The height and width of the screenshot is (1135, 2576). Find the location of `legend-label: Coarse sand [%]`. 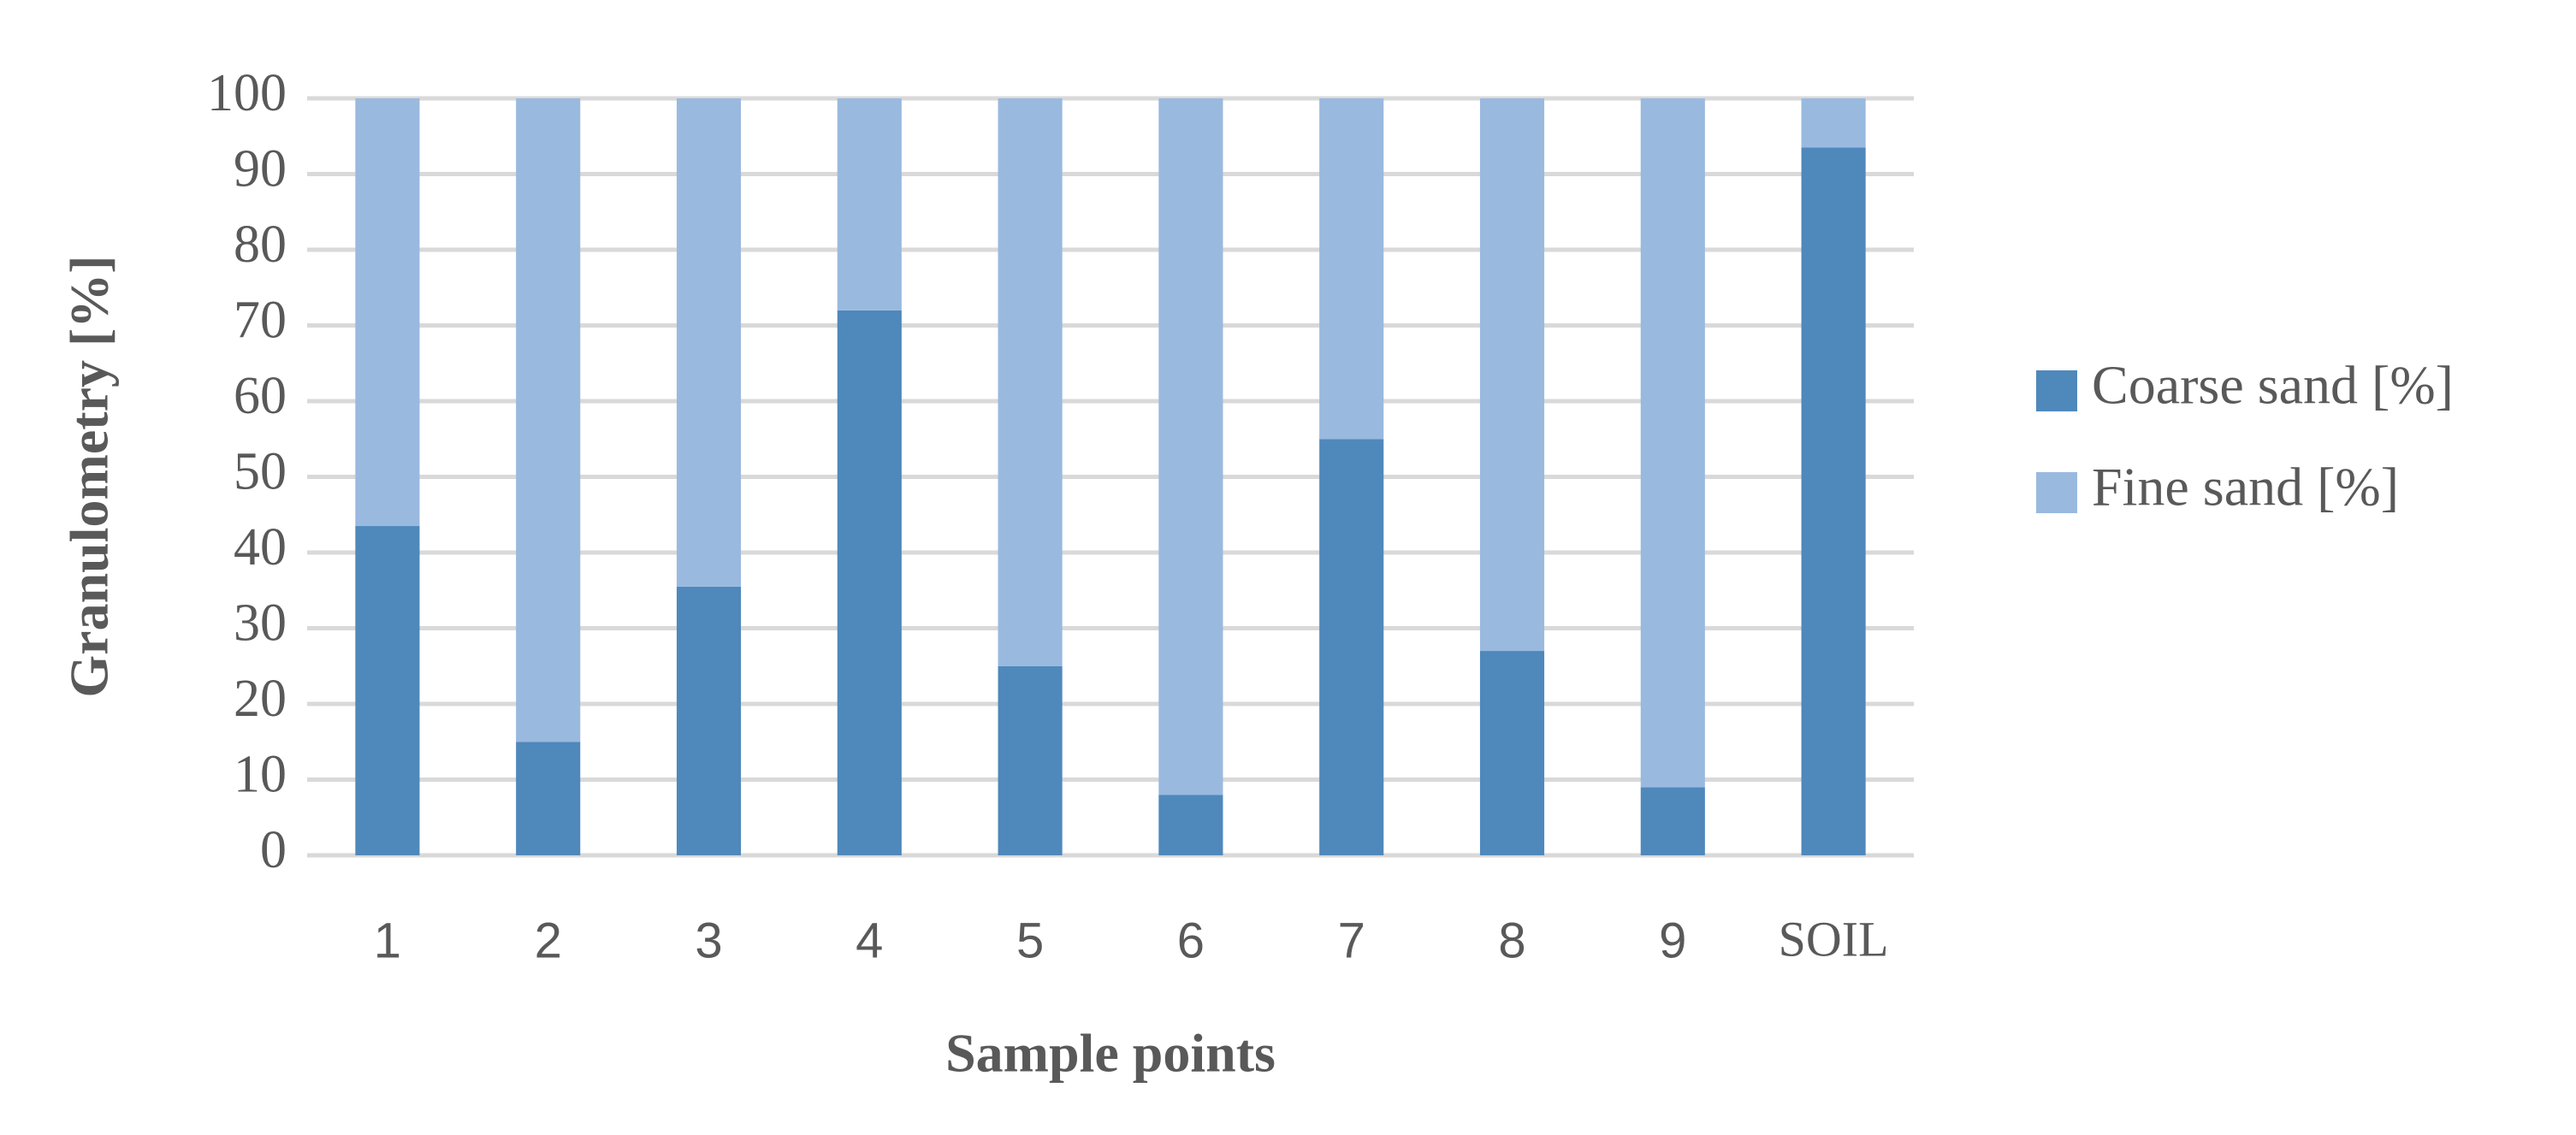

legend-label: Coarse sand [%] is located at coordinates (2273, 385).